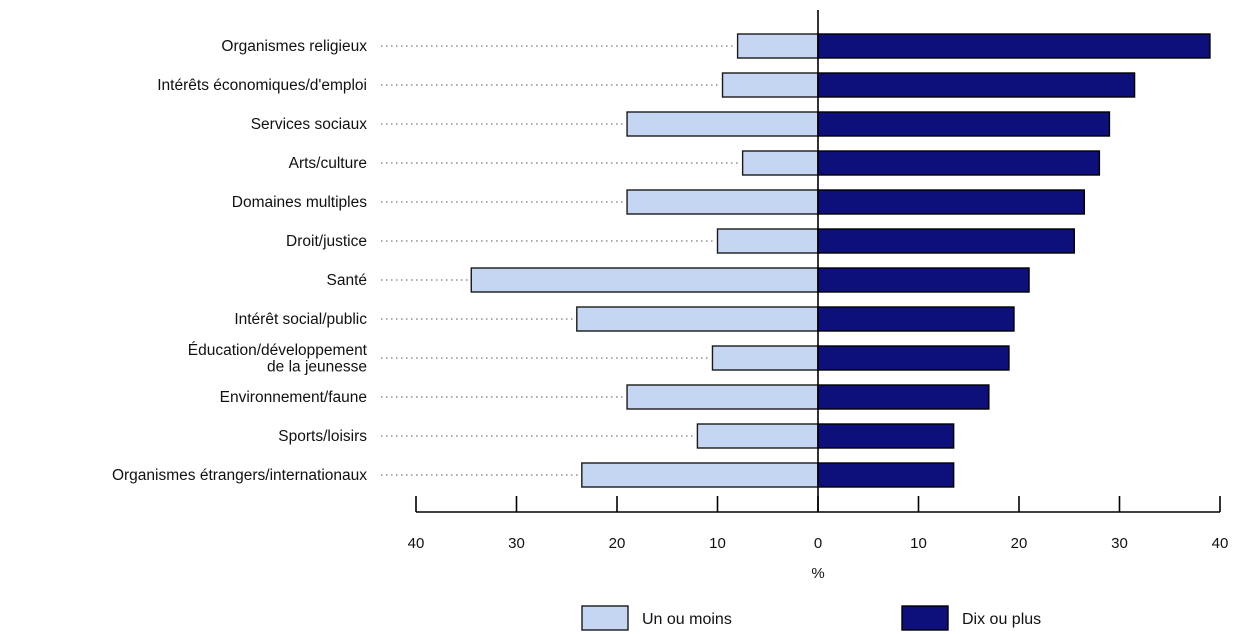 The width and height of the screenshot is (1236, 634). I want to click on x-tick-label: 0, so click(818, 543).